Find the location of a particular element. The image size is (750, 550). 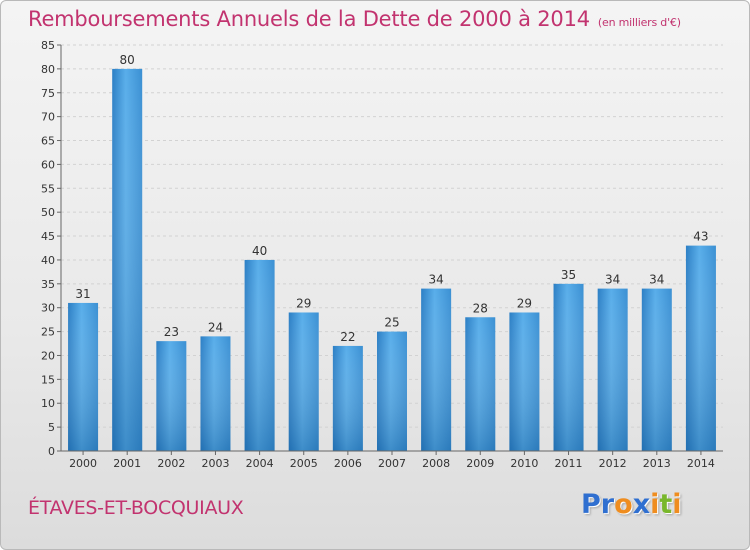

value-label: 43 is located at coordinates (700, 237).